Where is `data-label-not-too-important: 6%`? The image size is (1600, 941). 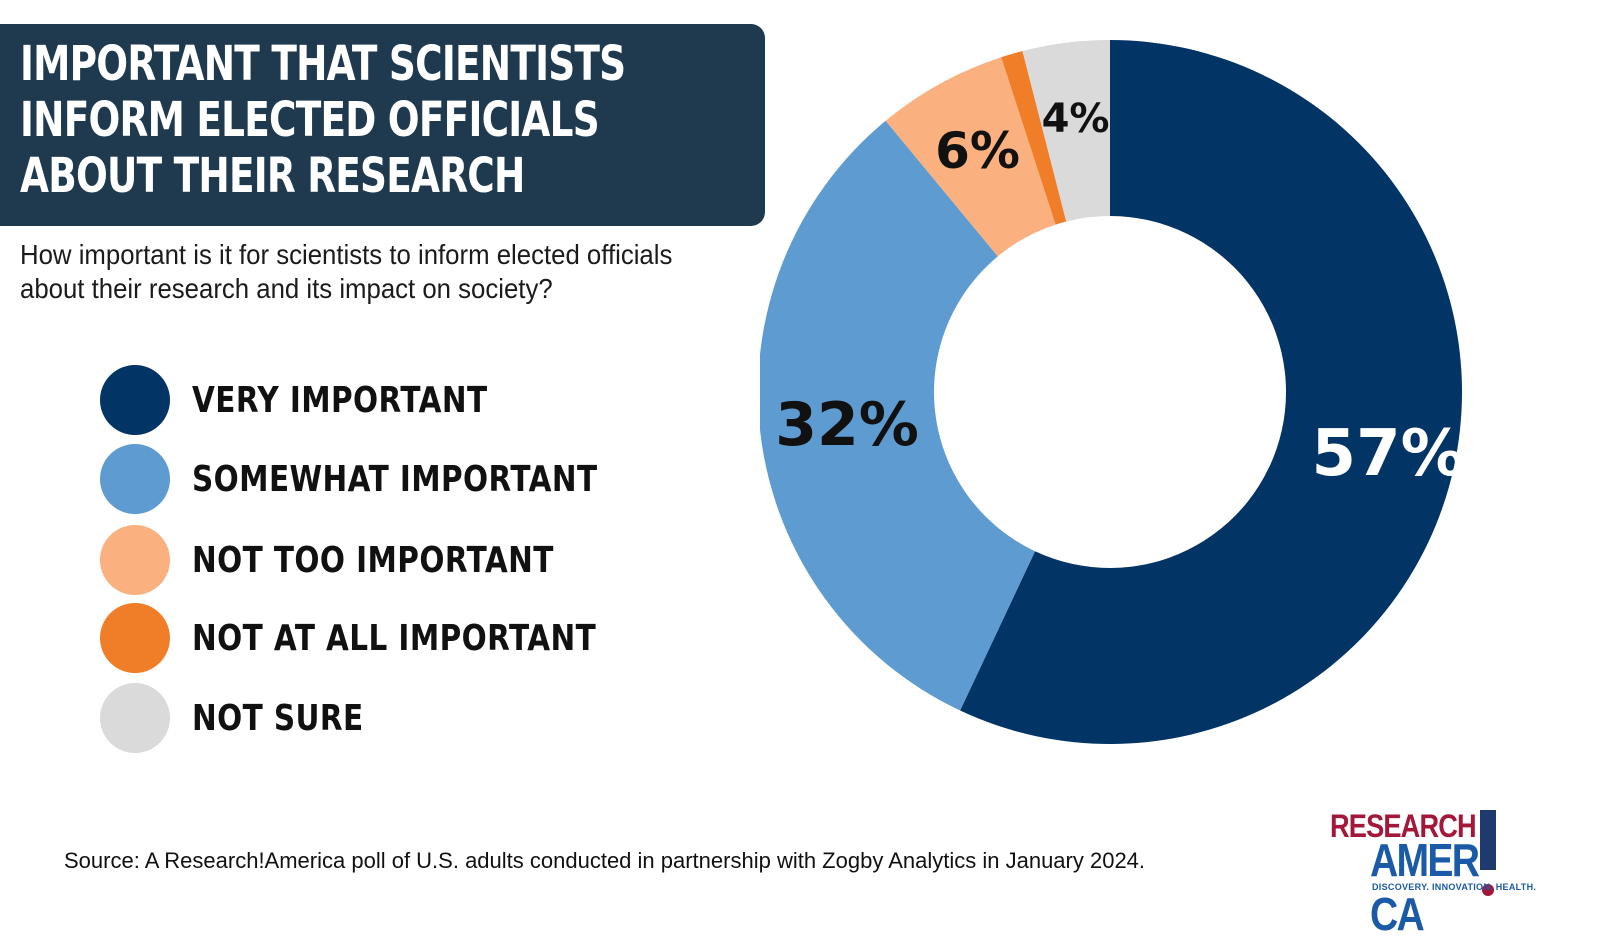 data-label-not-too-important: 6% is located at coordinates (977, 151).